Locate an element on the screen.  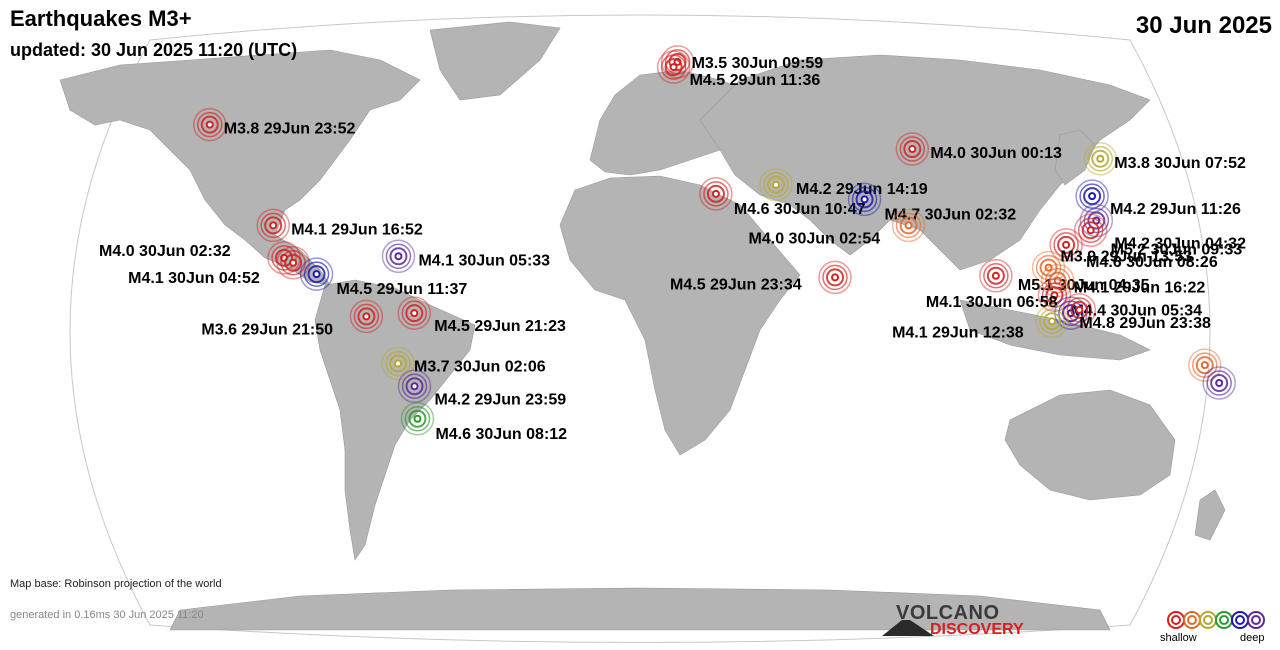
quake-marker: M4.0 30Jun 02:54 is located at coordinates (837, 227).